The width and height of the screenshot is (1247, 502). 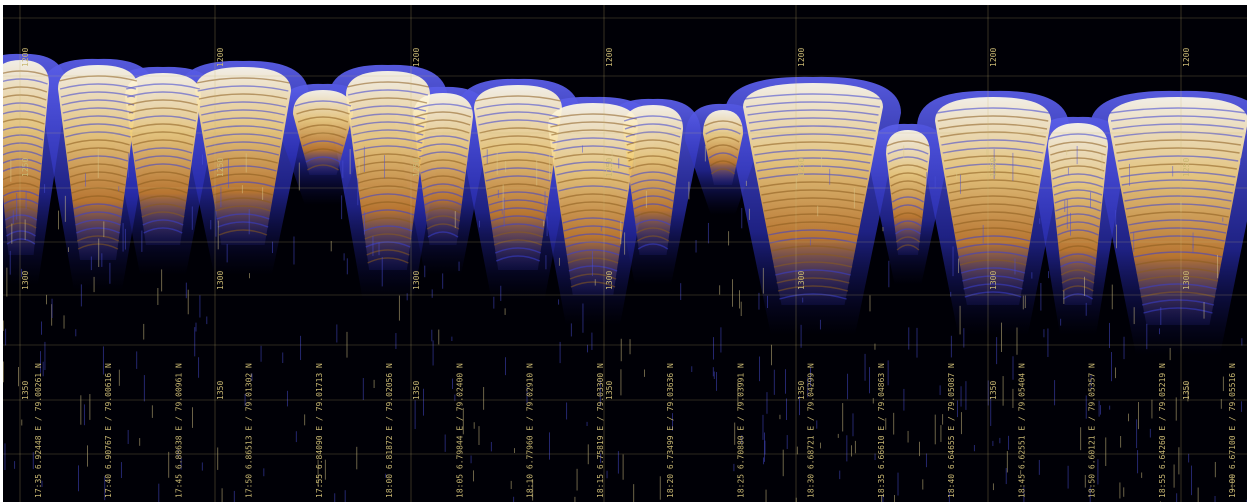 I want to click on position-label: 17:45 6.88638 E / 79.00961 N, so click(x=178, y=430).